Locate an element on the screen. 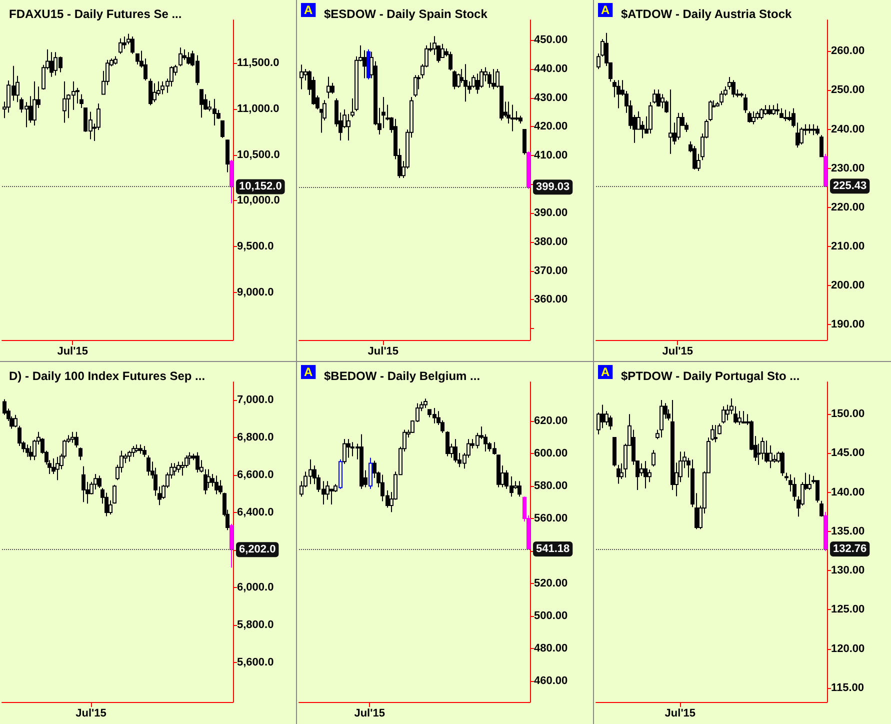  y-tick-label: 260.00 is located at coordinates (848, 51).